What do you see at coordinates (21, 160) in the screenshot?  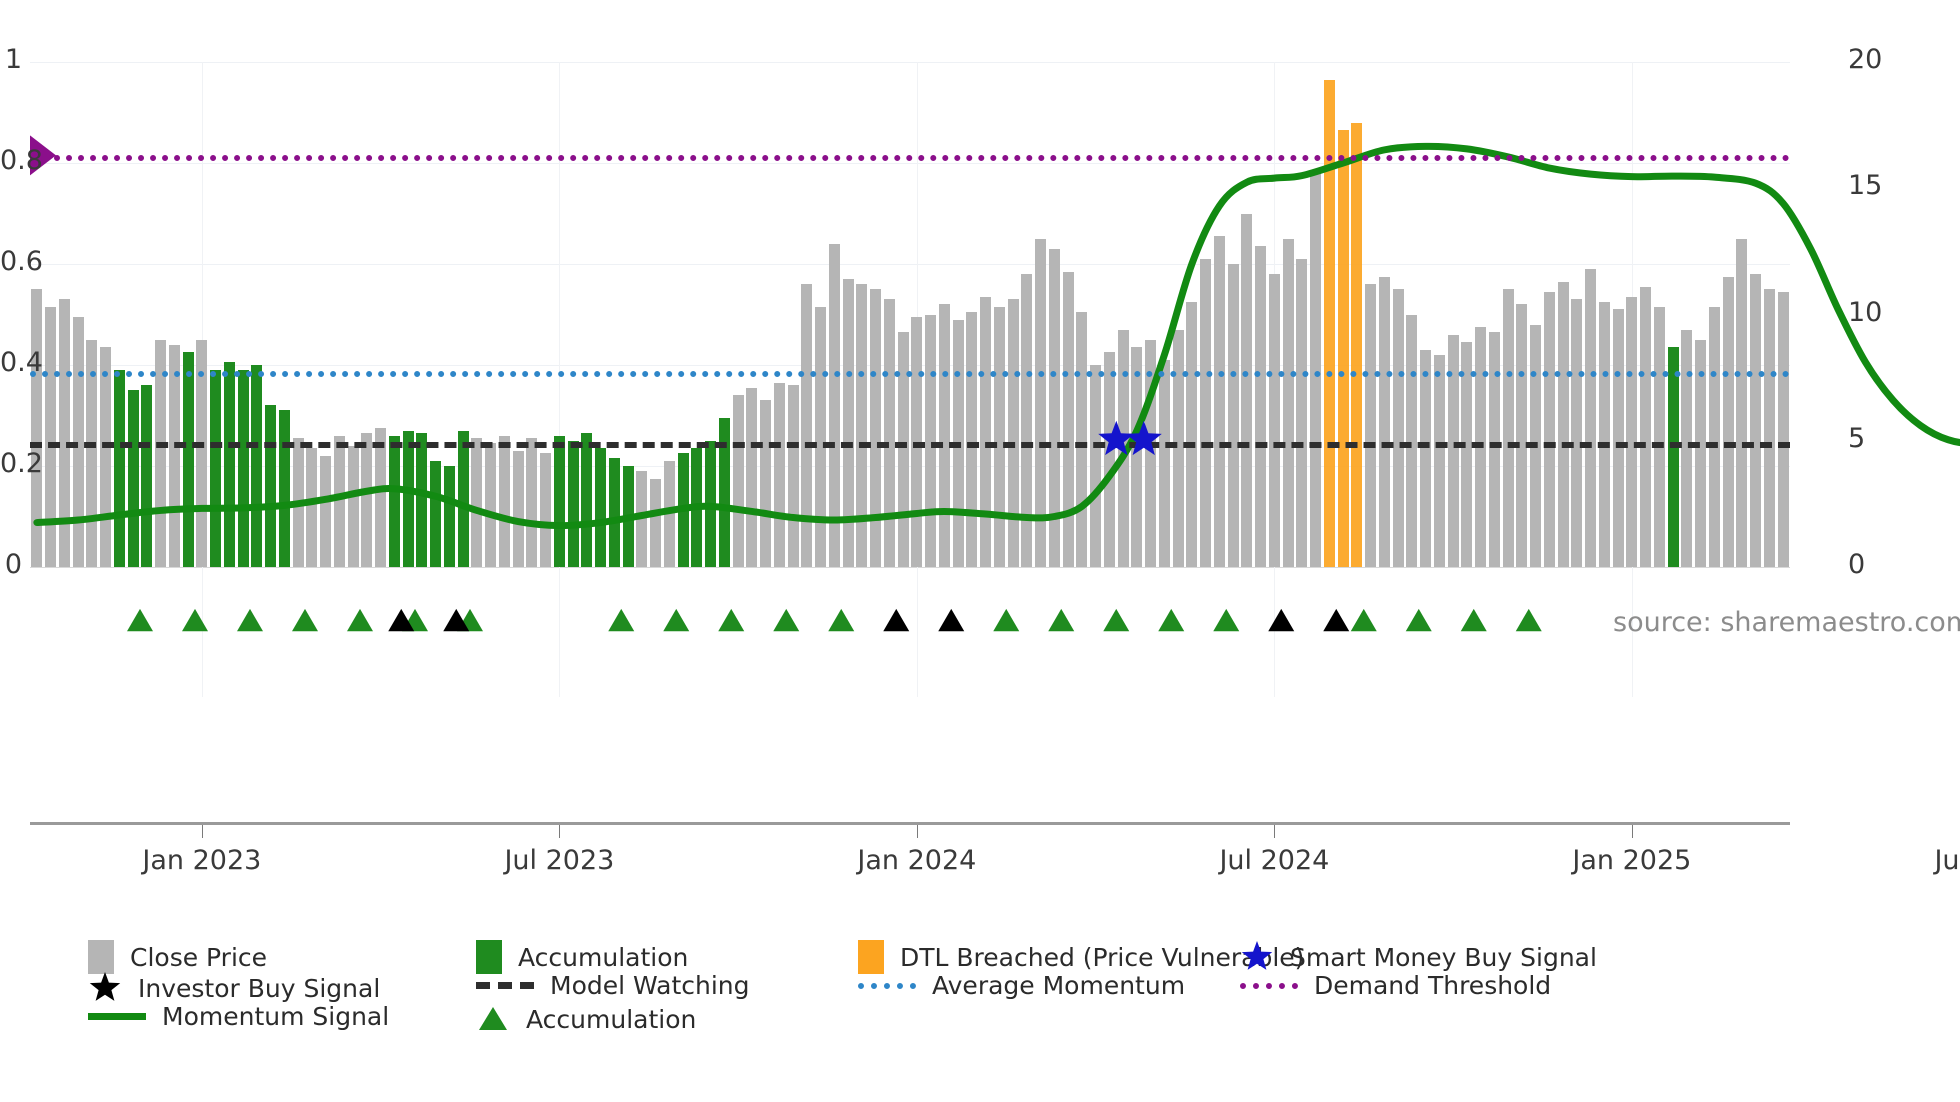 I see `y-axis-left-tick-label: 0.8` at bounding box center [21, 160].